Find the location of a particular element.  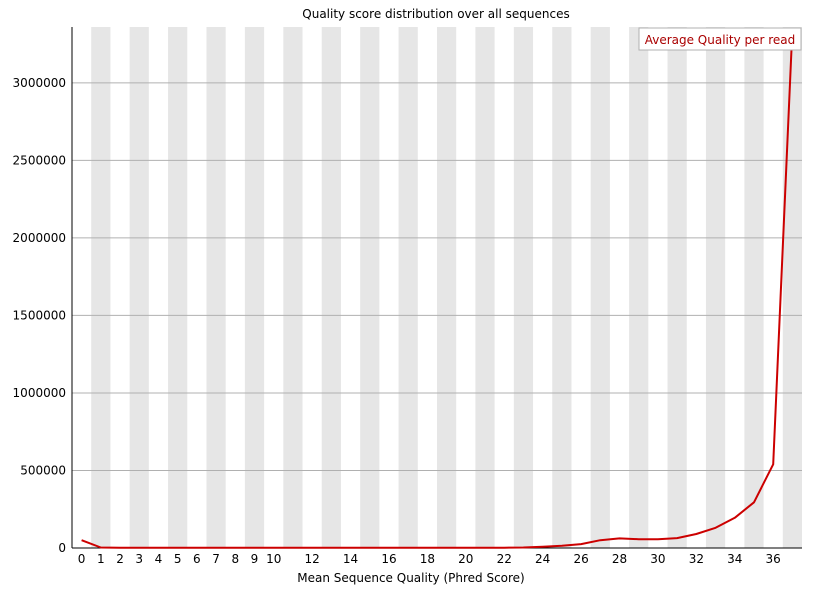

x-tick-label: 24 is located at coordinates (542, 559).